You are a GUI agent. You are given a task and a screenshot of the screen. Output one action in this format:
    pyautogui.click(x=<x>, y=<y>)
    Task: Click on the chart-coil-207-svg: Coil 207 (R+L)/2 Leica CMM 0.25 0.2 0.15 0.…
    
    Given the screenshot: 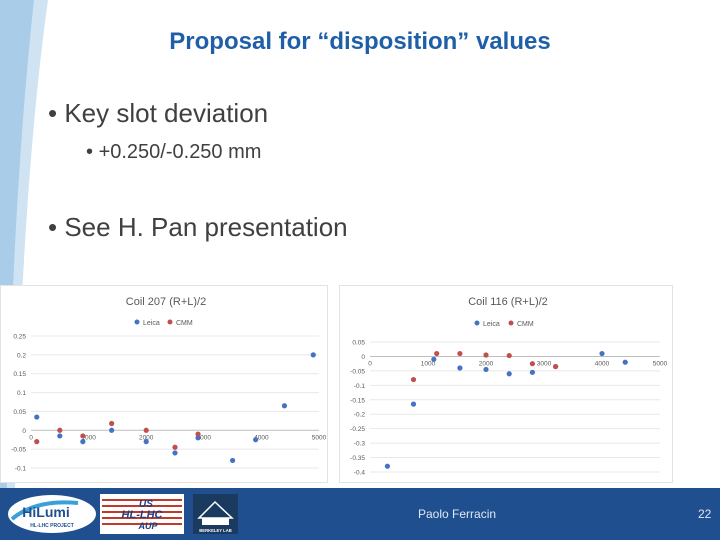 What is the action you would take?
    pyautogui.click(x=169, y=384)
    